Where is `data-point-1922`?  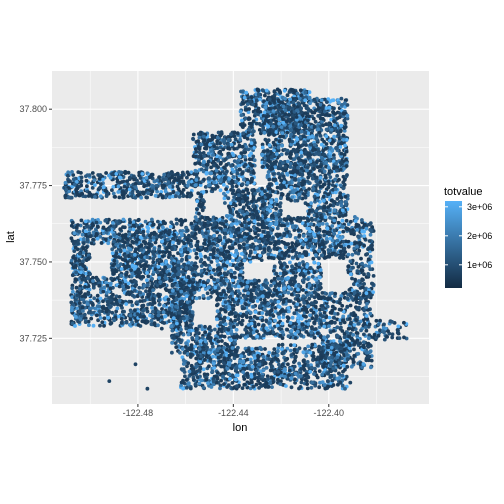 data-point-1922 is located at coordinates (328, 124).